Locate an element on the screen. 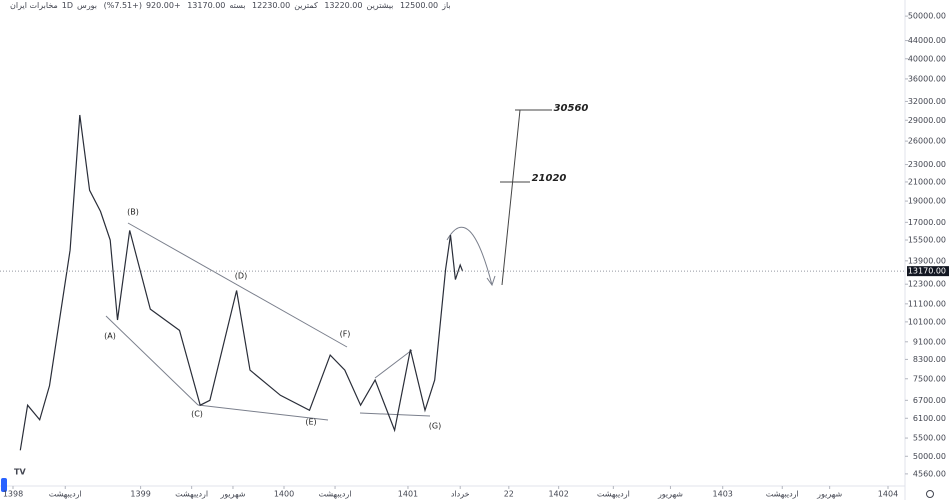  interval: 1D is located at coordinates (67, 5).